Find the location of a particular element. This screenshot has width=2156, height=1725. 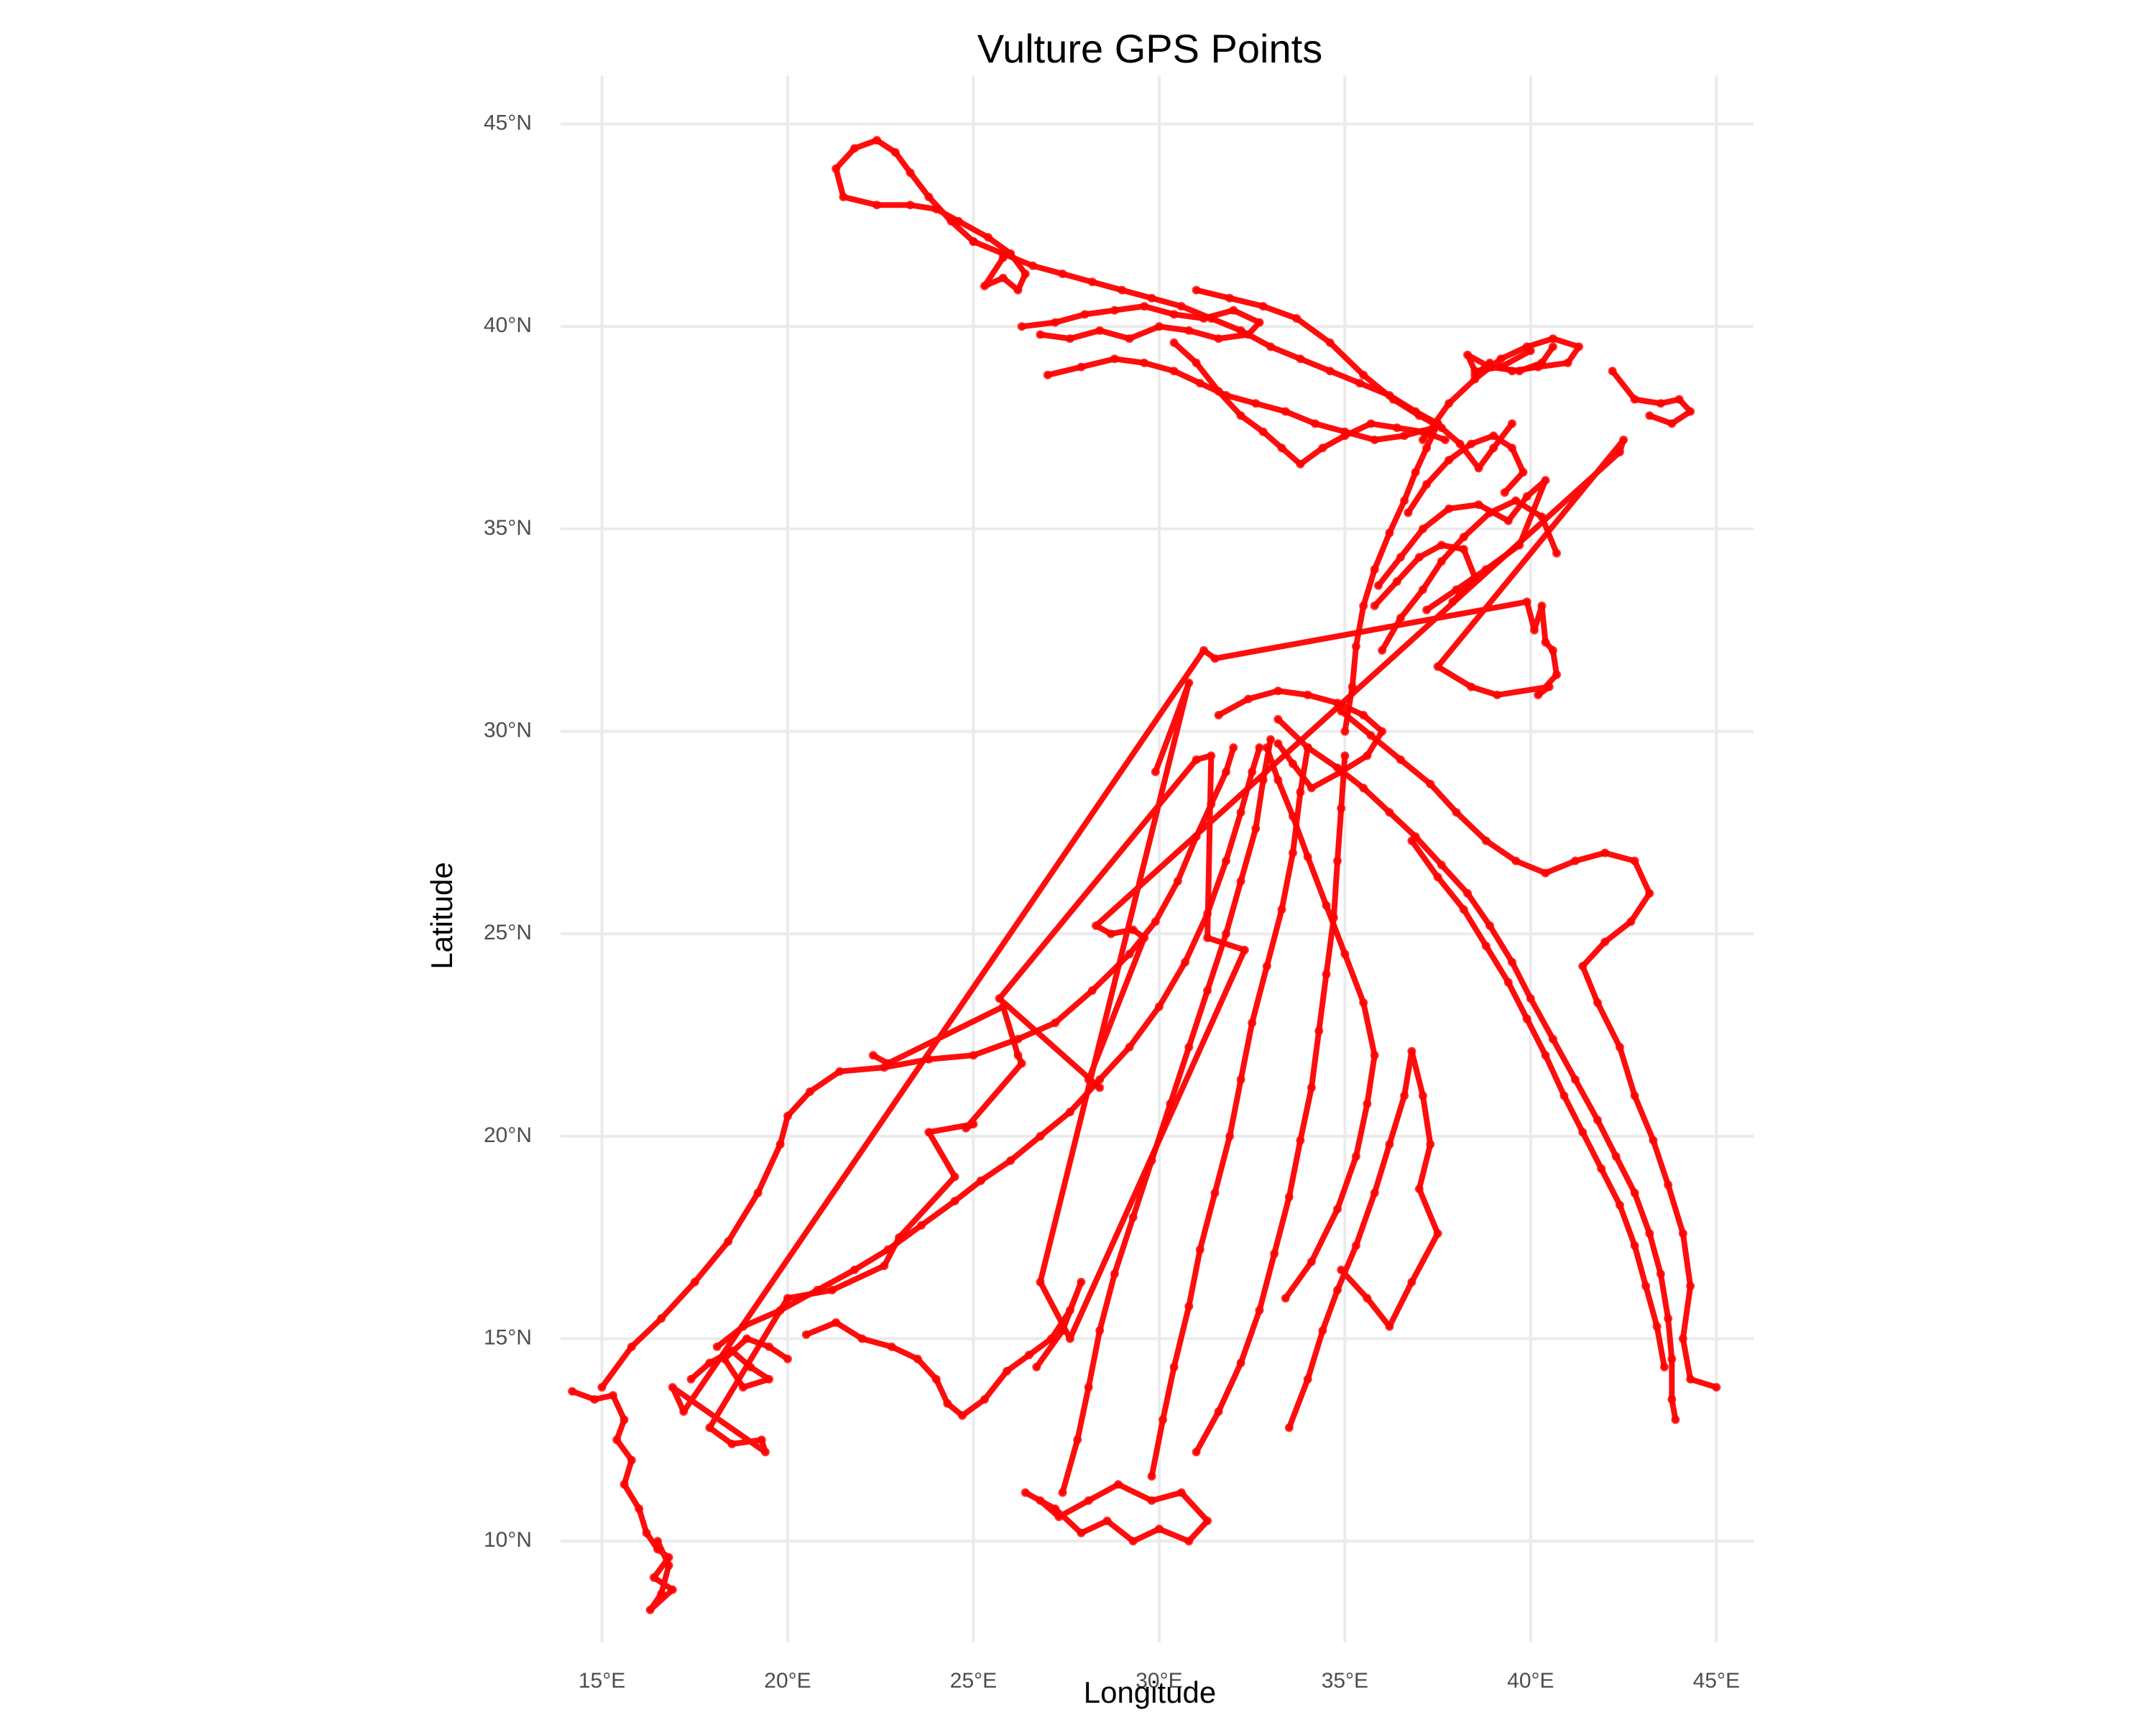

chart-title: Vulture GPS Points is located at coordinates (1149, 48).